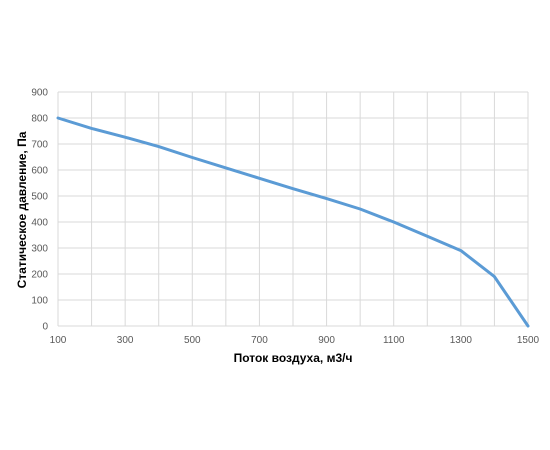  I want to click on x-tick-label: 700, so click(259, 340).